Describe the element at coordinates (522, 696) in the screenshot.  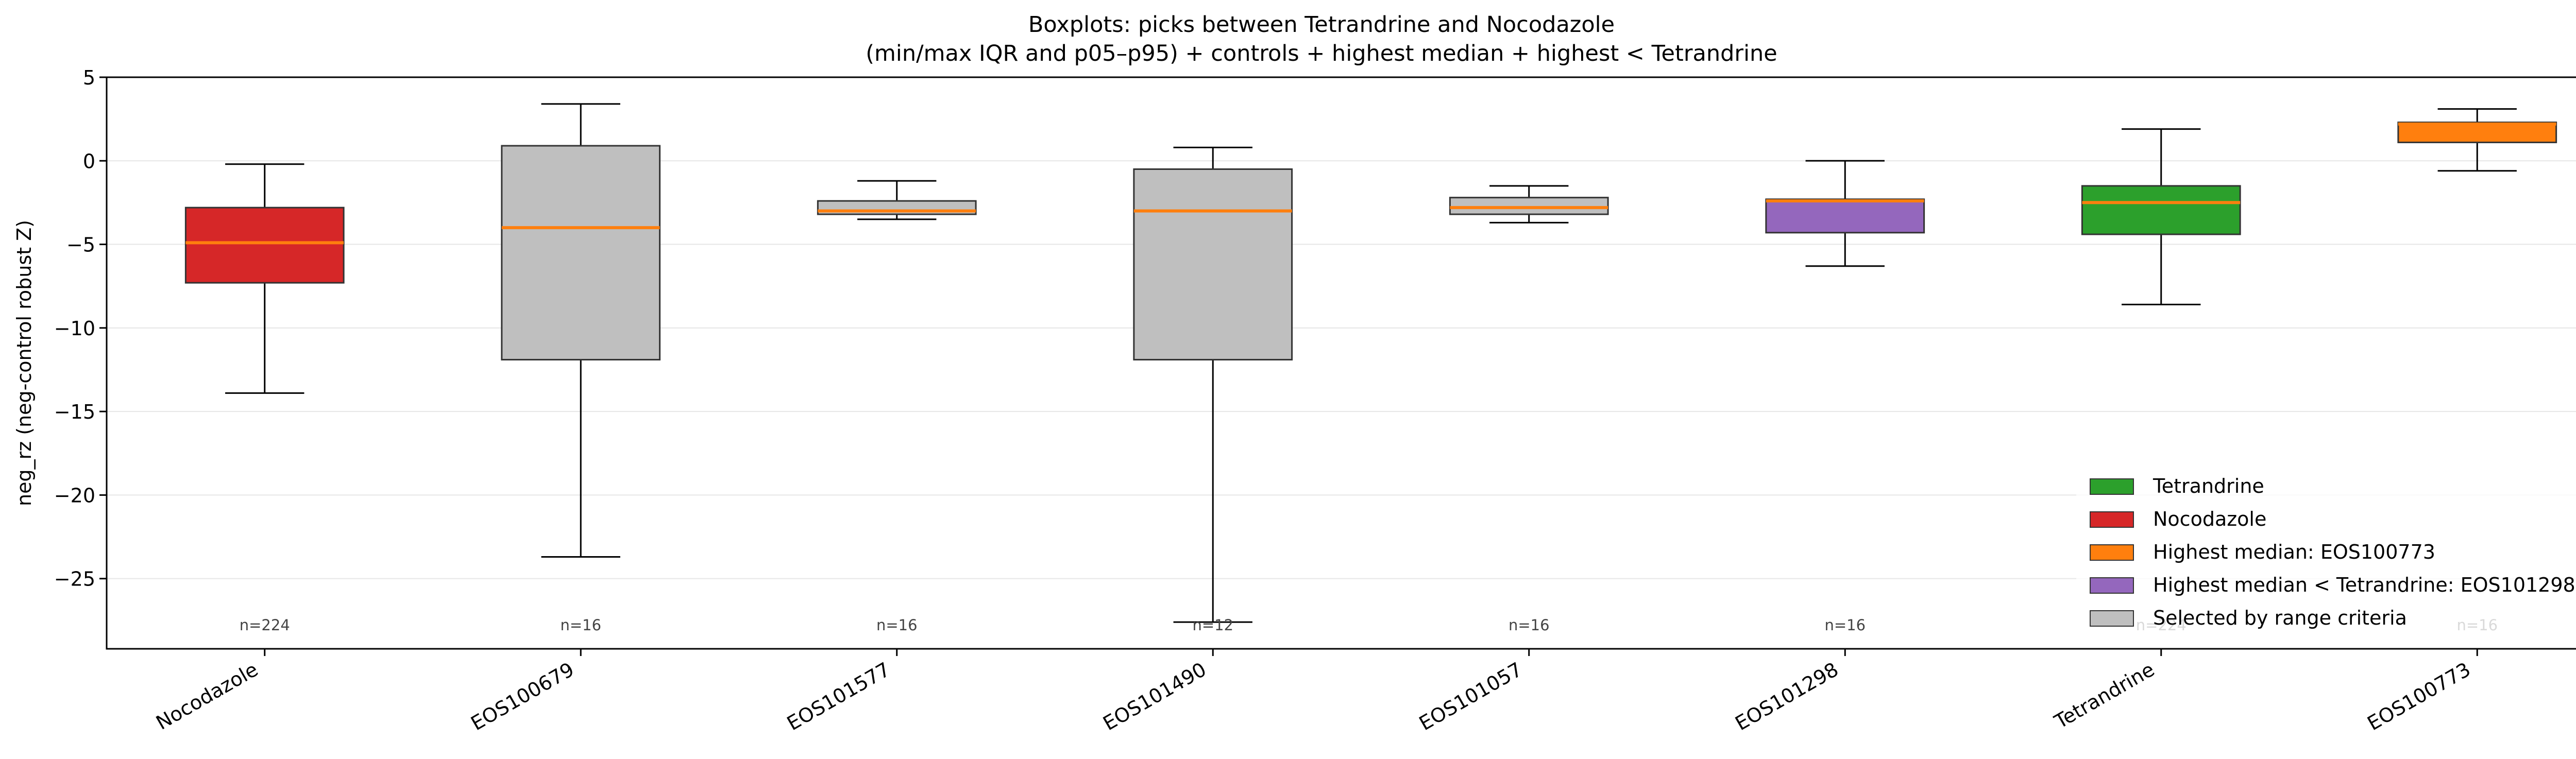
I see `x-tick-label: EOS100679` at that location.